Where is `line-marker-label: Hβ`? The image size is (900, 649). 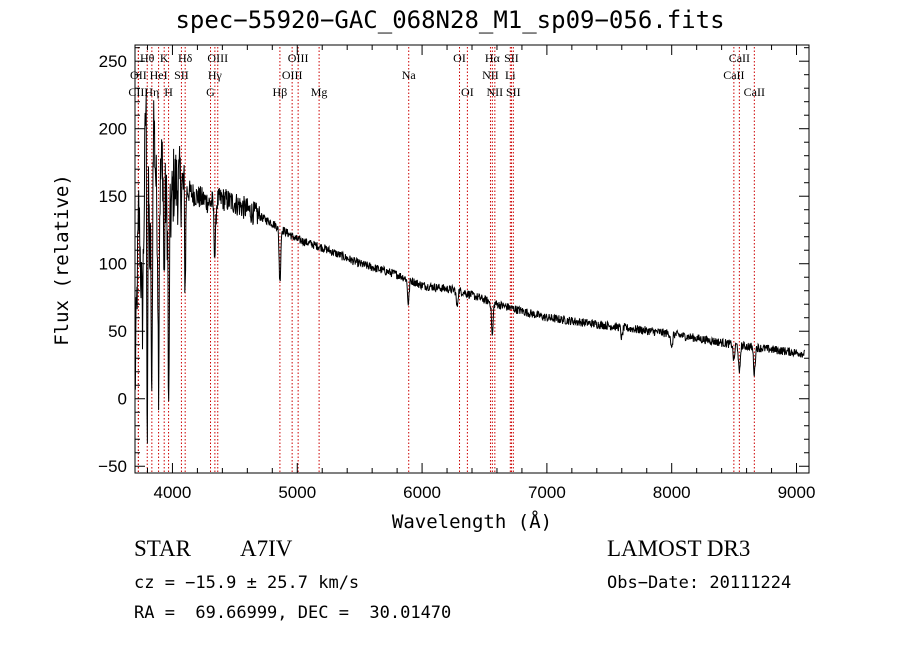
line-marker-label: Hβ is located at coordinates (280, 92).